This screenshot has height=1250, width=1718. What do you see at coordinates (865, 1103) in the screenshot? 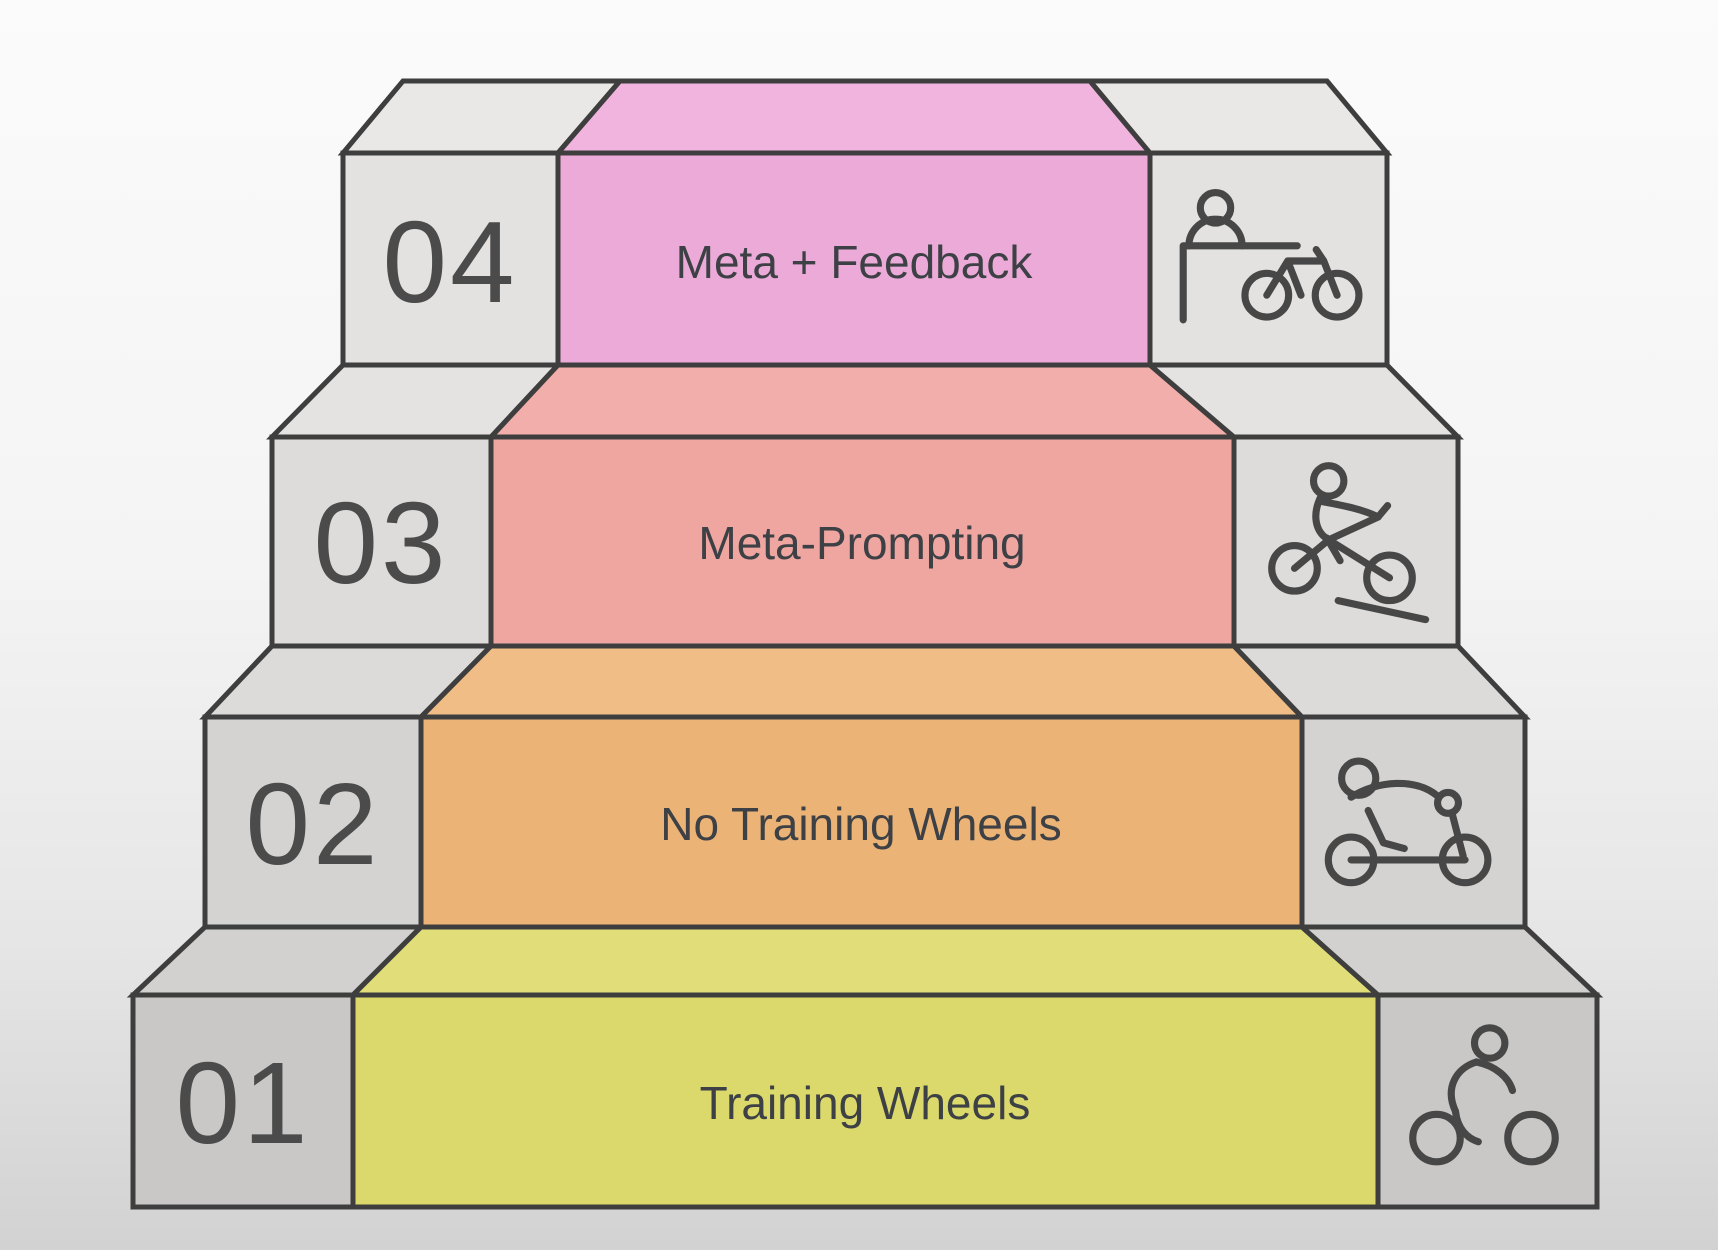
I see `level-01-label: Training Wheels` at bounding box center [865, 1103].